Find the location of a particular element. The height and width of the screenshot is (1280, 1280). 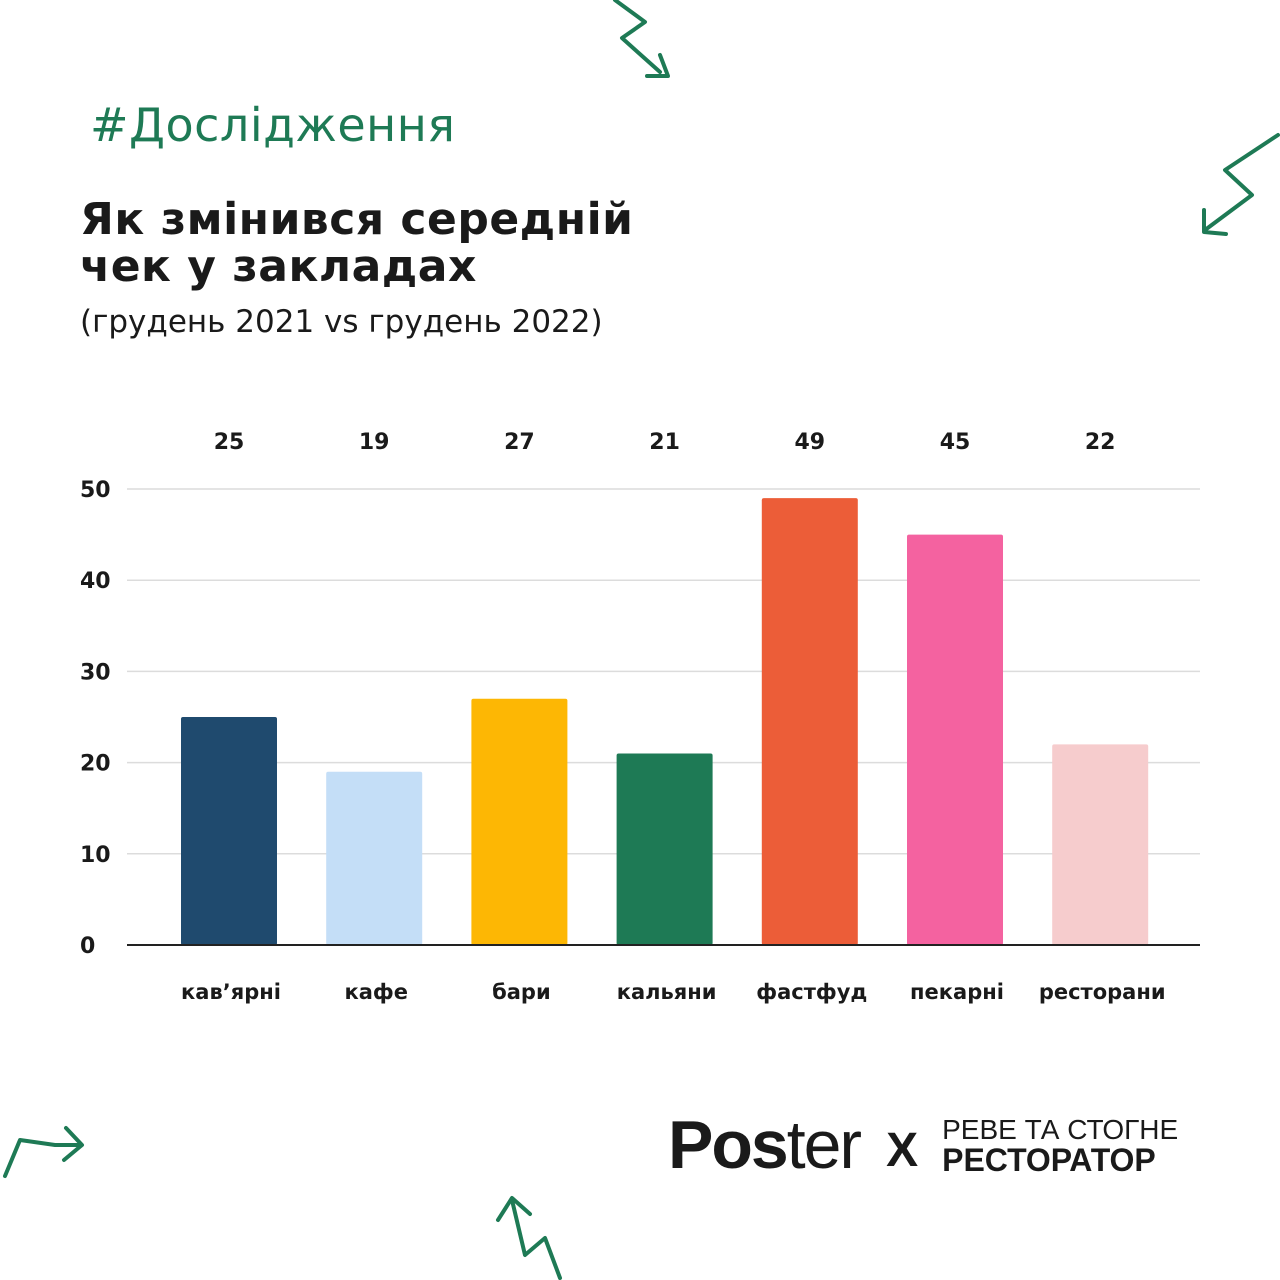

x-category-label: кав’ярні is located at coordinates (231, 992).